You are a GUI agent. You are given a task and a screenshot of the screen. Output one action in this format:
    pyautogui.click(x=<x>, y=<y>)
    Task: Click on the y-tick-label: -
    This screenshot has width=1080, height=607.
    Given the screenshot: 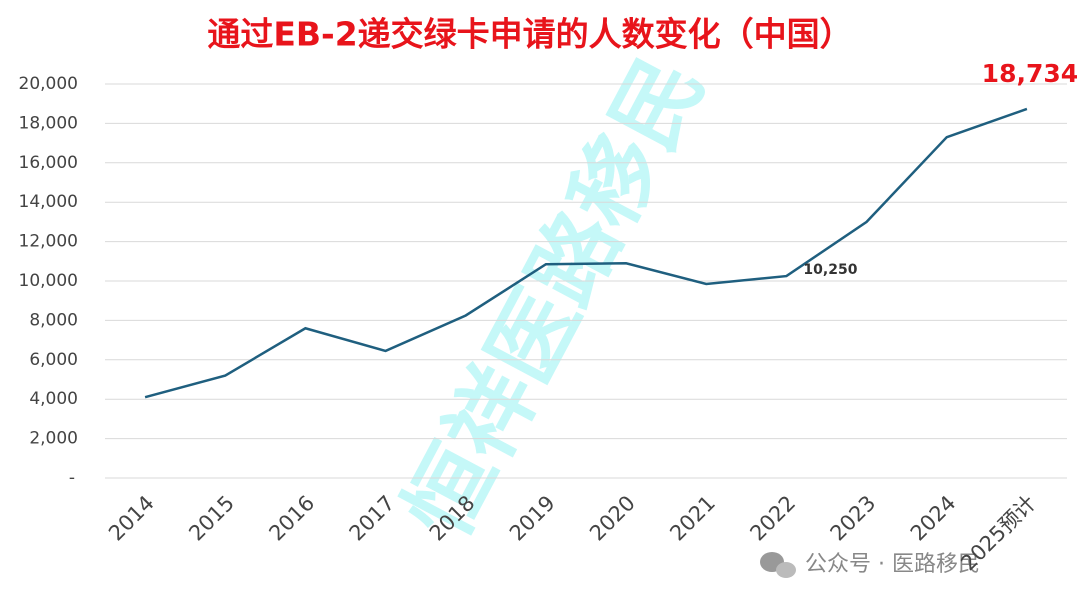 What is the action you would take?
    pyautogui.click(x=72, y=478)
    